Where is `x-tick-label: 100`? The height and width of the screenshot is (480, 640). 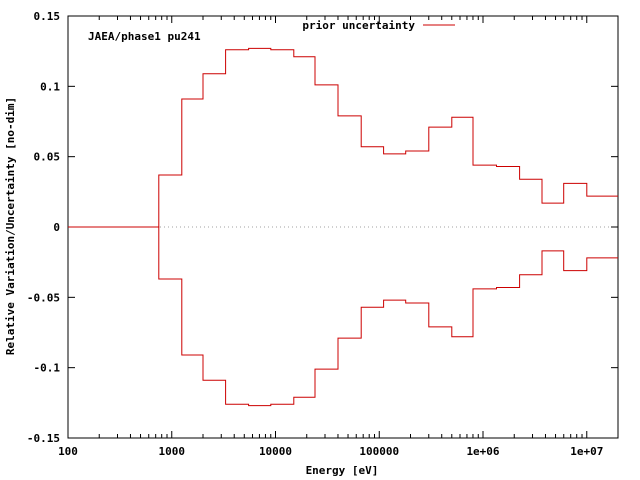
x-tick-label: 100 is located at coordinates (68, 451).